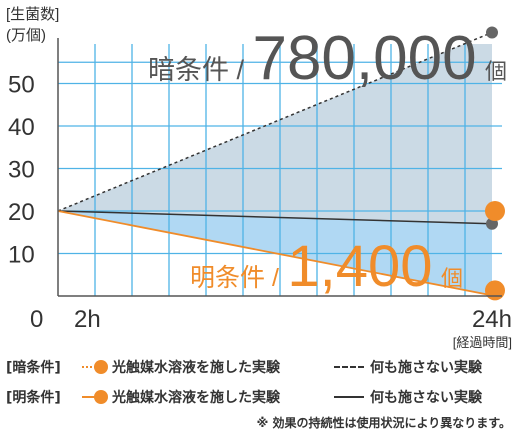  Describe the element at coordinates (21, 127) in the screenshot. I see `y-tick-label: 40` at that location.